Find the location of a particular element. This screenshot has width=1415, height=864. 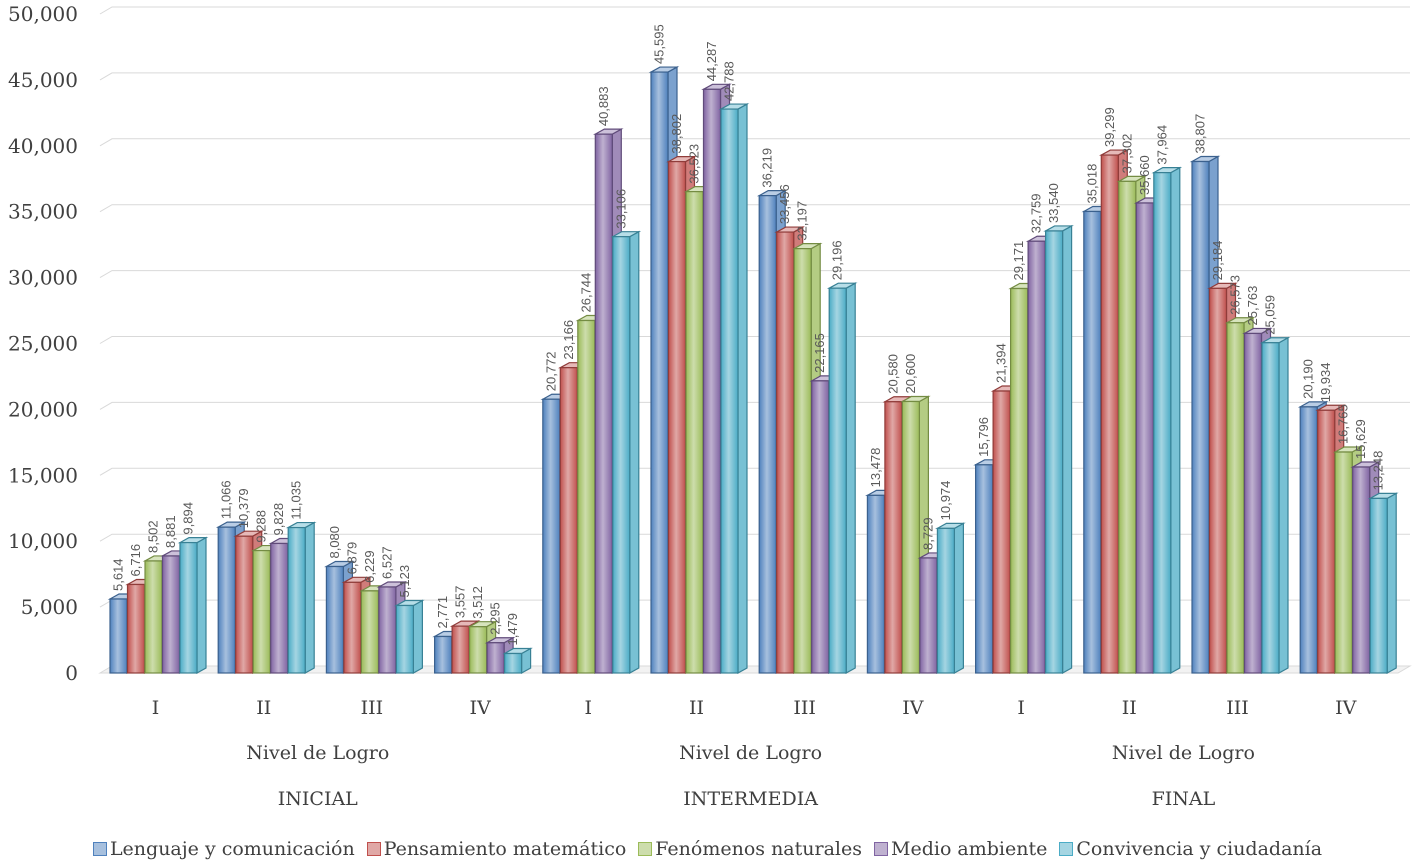

data-label: 5,614 is located at coordinates (118, 574).